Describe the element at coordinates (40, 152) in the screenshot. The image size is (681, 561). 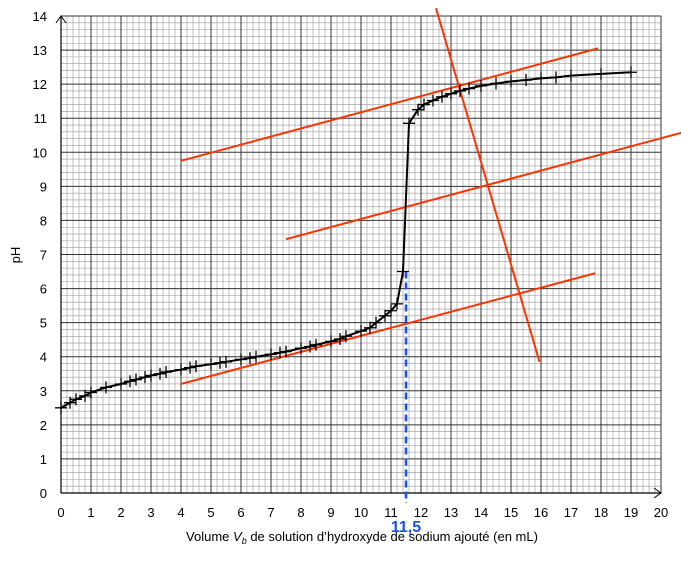
I see `y-tick-label: 10` at that location.